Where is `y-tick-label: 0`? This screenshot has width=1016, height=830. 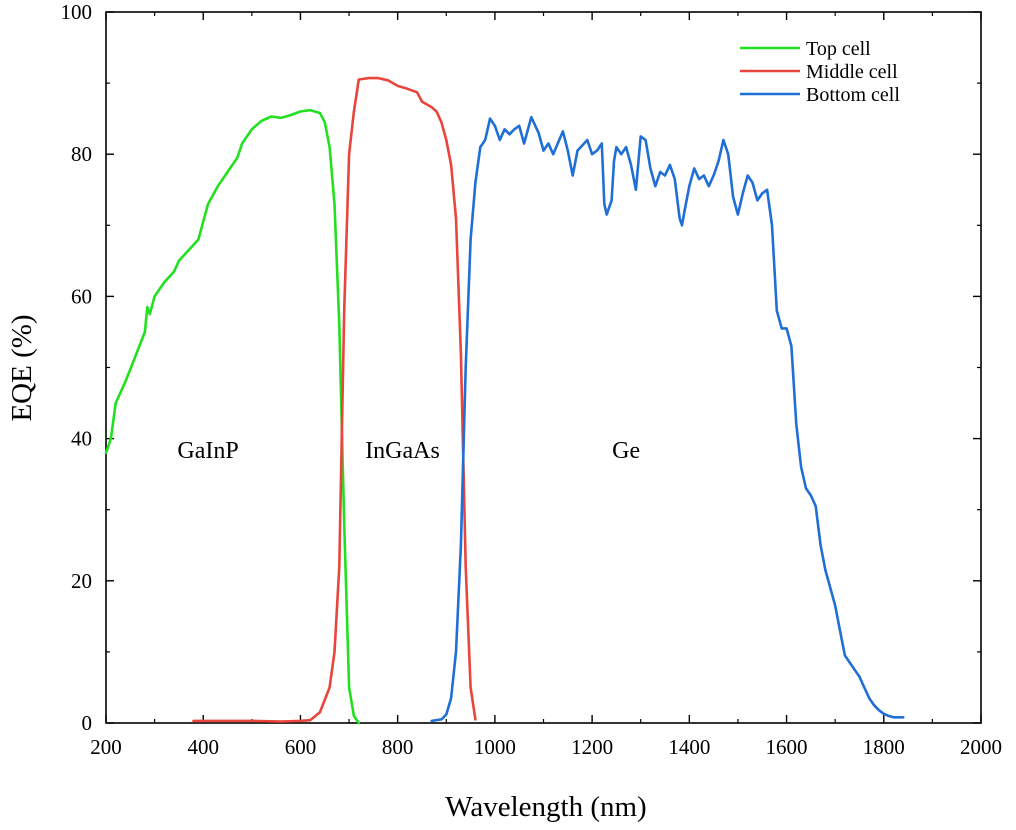 y-tick-label: 0 is located at coordinates (87, 723).